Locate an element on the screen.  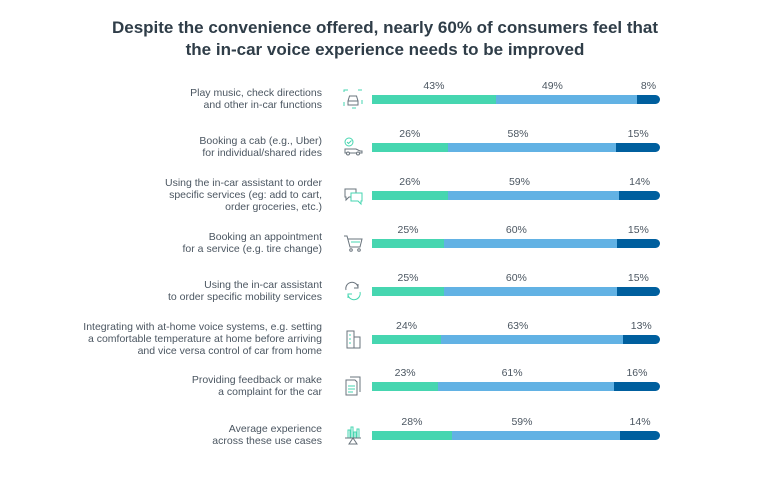
category-label-line: Booking an appointment is located at coordinates (265, 237).